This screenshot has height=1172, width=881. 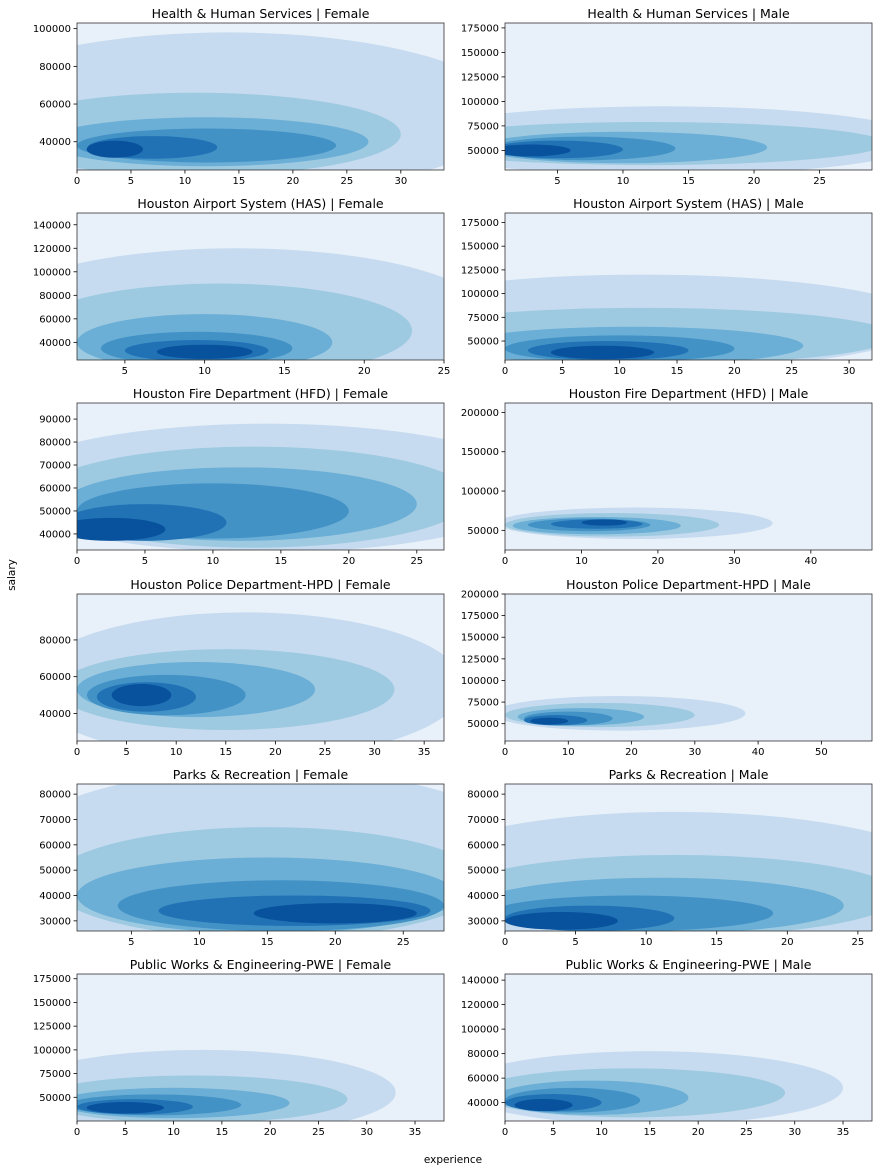 What do you see at coordinates (453, 1160) in the screenshot?
I see `x-axis-label: experience` at bounding box center [453, 1160].